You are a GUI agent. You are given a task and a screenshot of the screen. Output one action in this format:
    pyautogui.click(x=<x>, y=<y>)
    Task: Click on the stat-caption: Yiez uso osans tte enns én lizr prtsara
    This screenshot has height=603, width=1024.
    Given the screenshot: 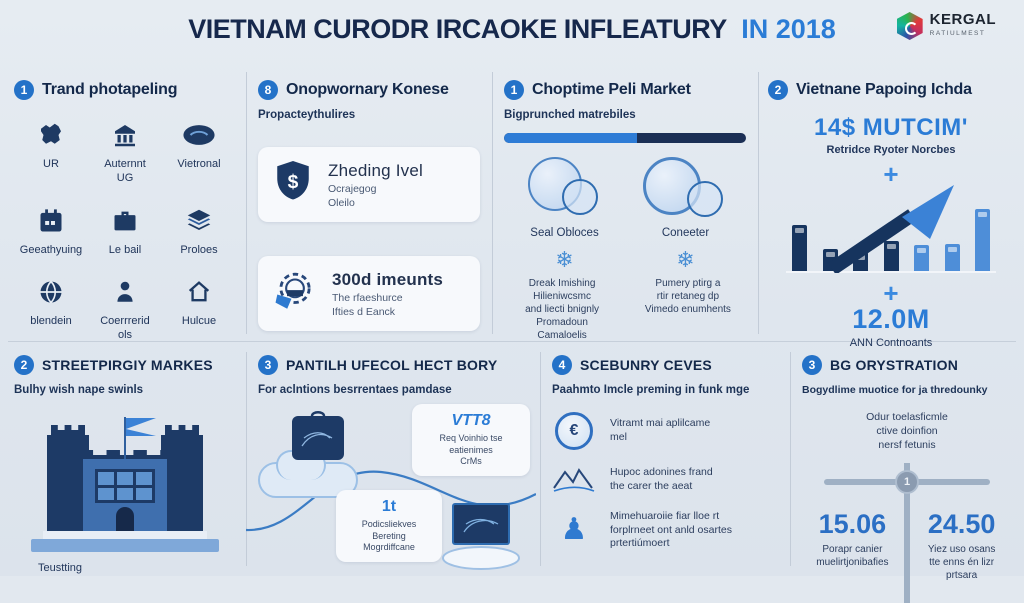 What is the action you would take?
    pyautogui.click(x=961, y=562)
    